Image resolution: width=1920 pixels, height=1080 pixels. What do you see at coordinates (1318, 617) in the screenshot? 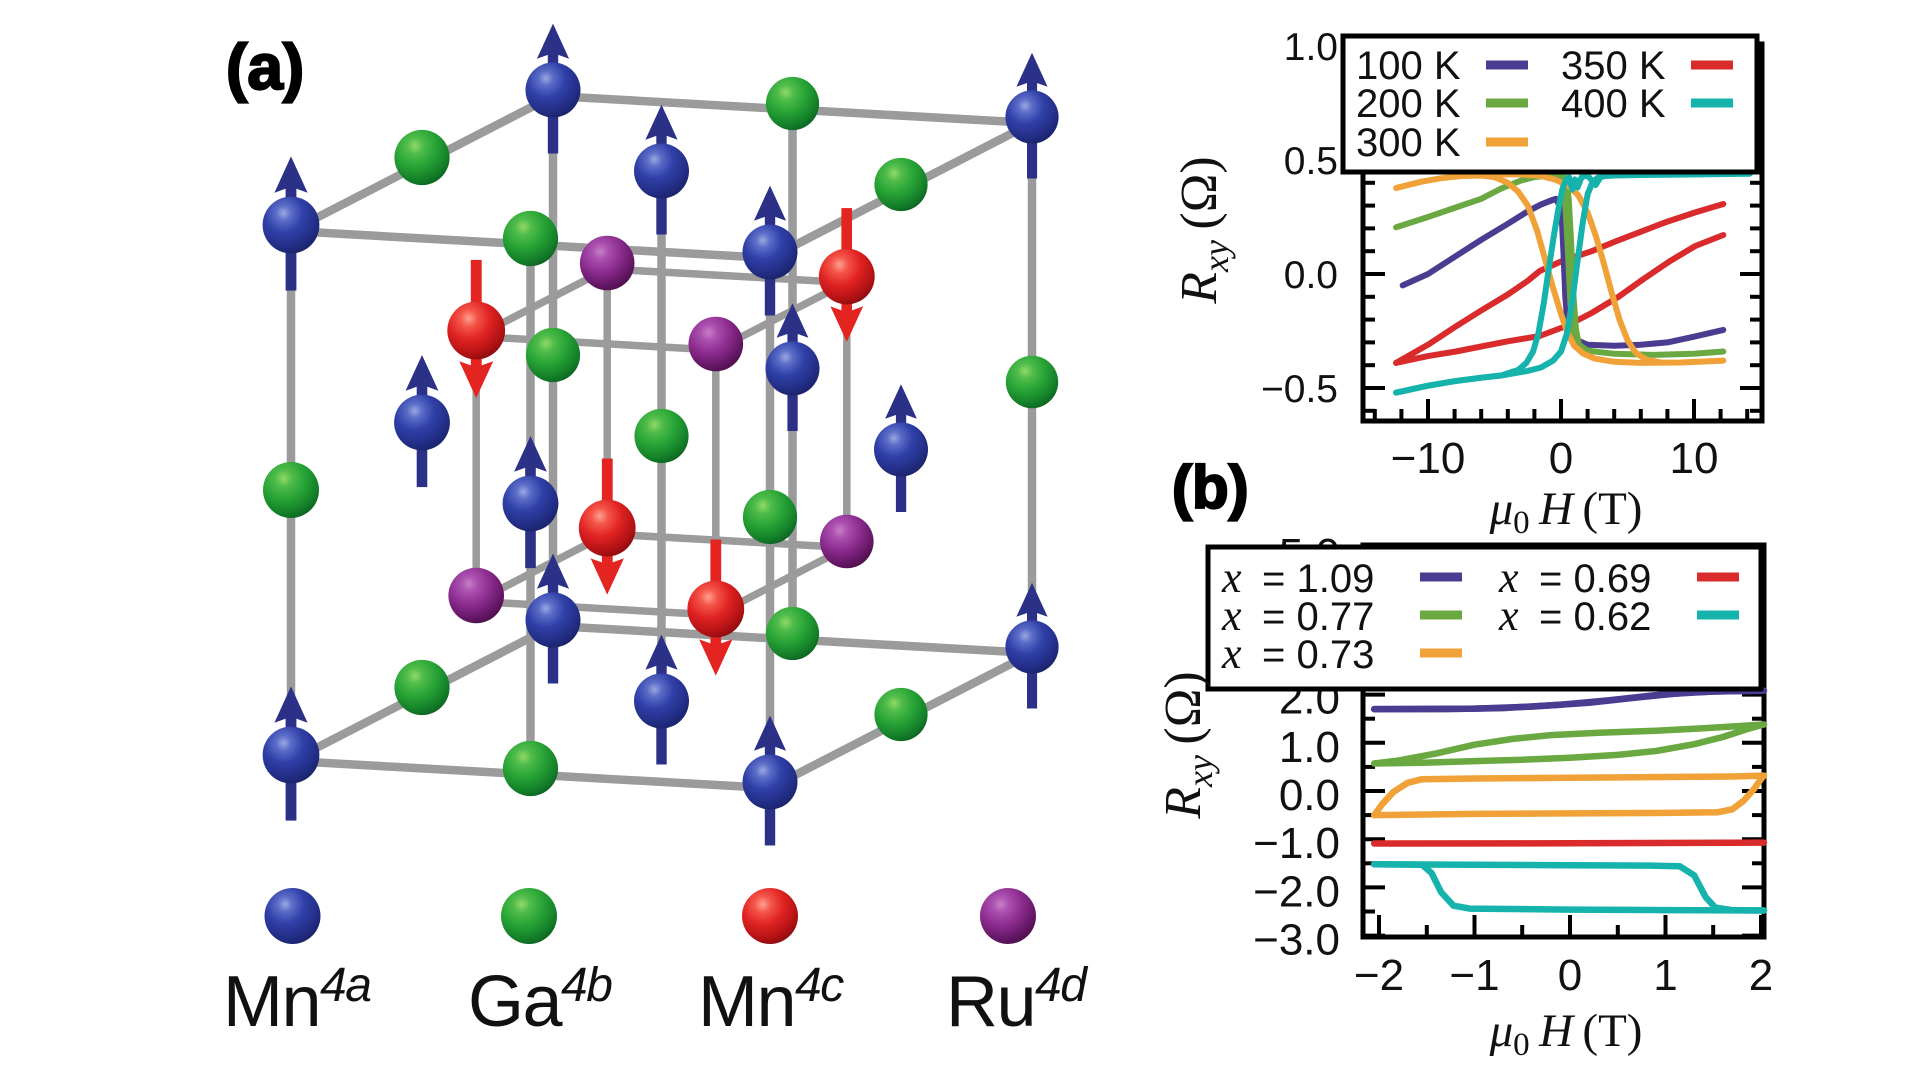
I see `svg-text: = 0.77` at bounding box center [1318, 617].